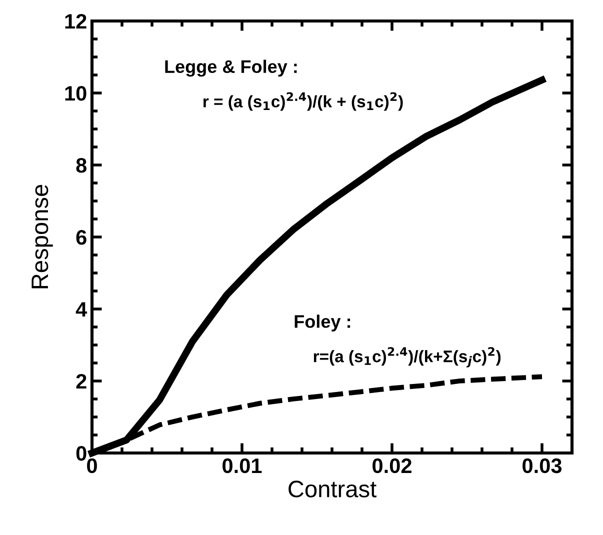 This screenshot has width=603, height=535. I want to click on y-tick-label: 0, so click(81, 453).